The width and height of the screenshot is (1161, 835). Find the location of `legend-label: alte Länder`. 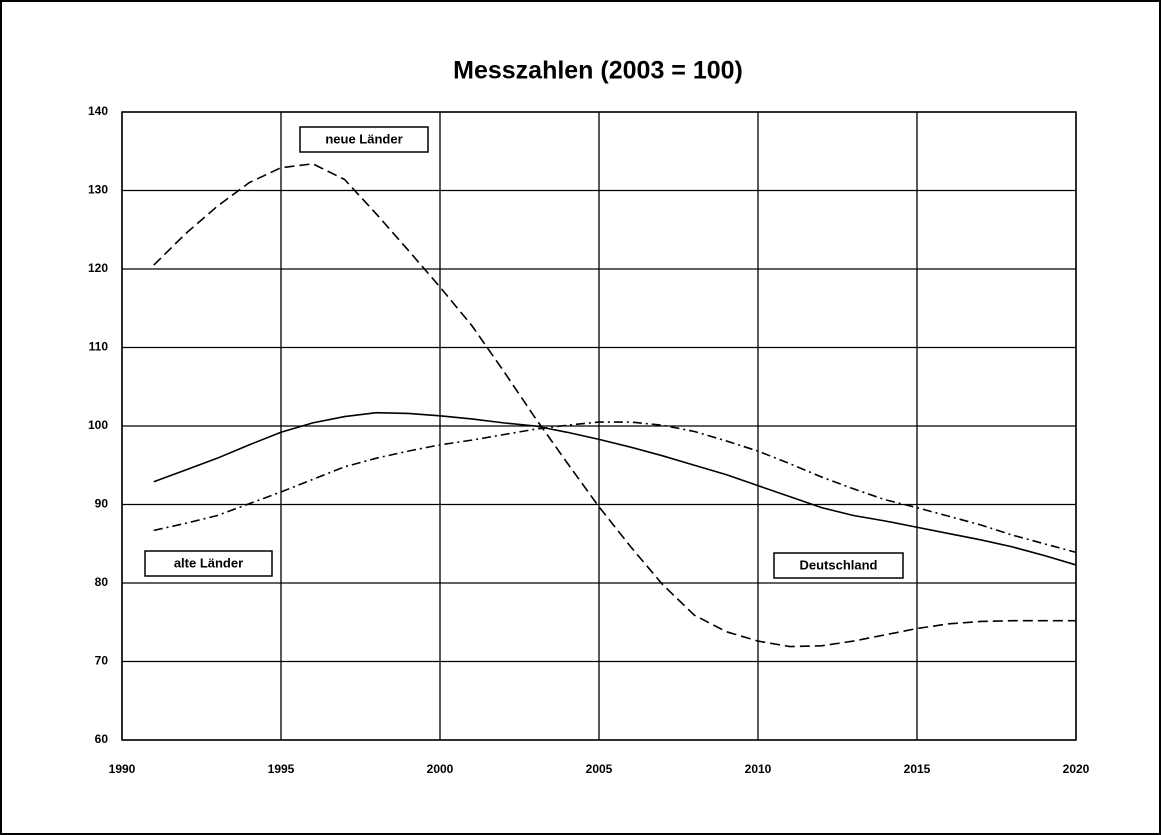

legend-label: alte Länder is located at coordinates (208, 562).